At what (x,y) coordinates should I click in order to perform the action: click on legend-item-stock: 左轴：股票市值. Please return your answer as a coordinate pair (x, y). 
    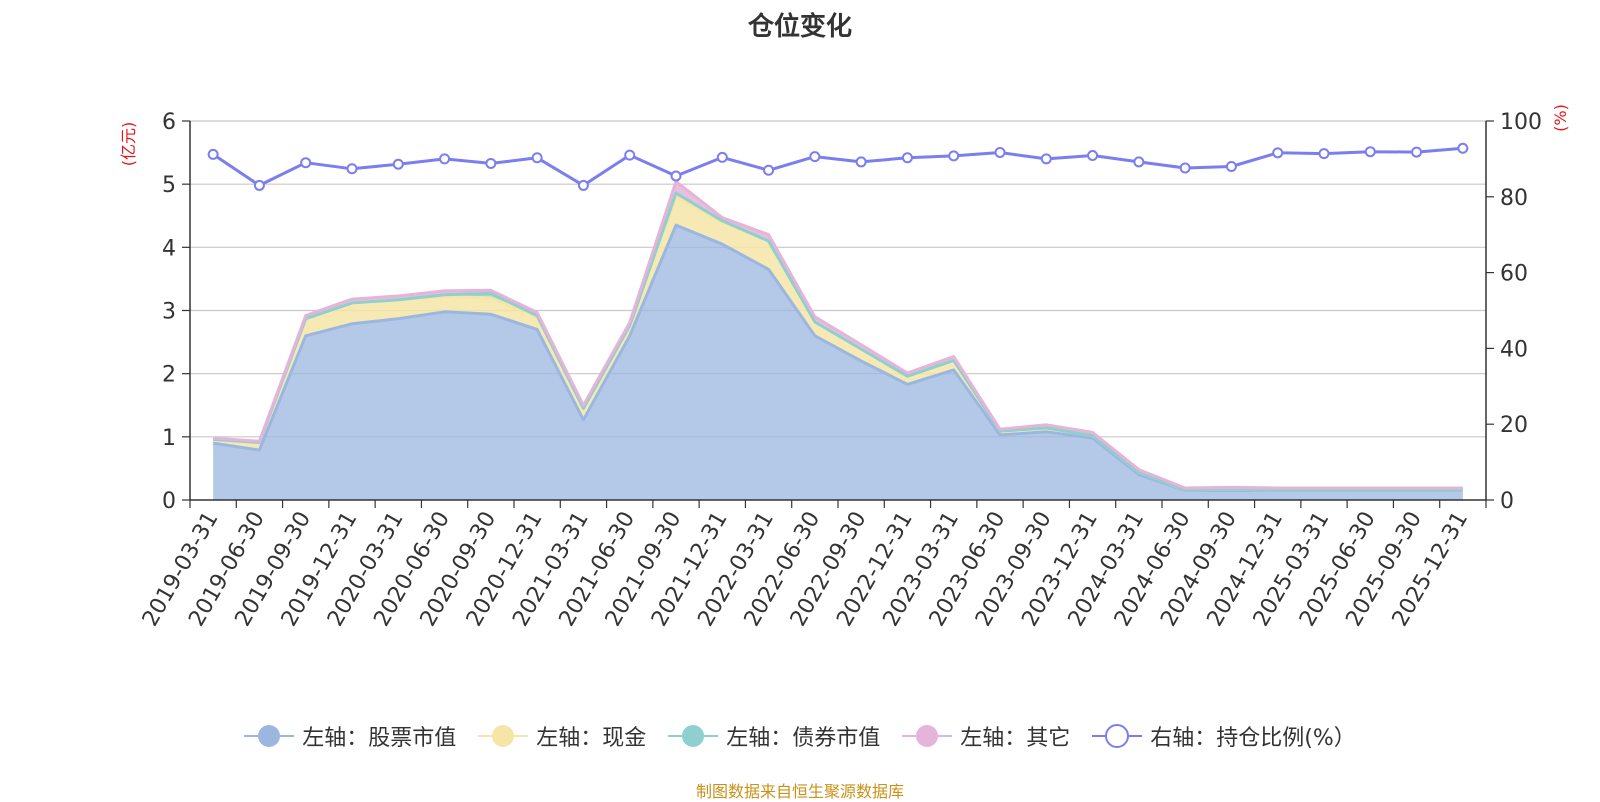
    Looking at the image, I should click on (350, 736).